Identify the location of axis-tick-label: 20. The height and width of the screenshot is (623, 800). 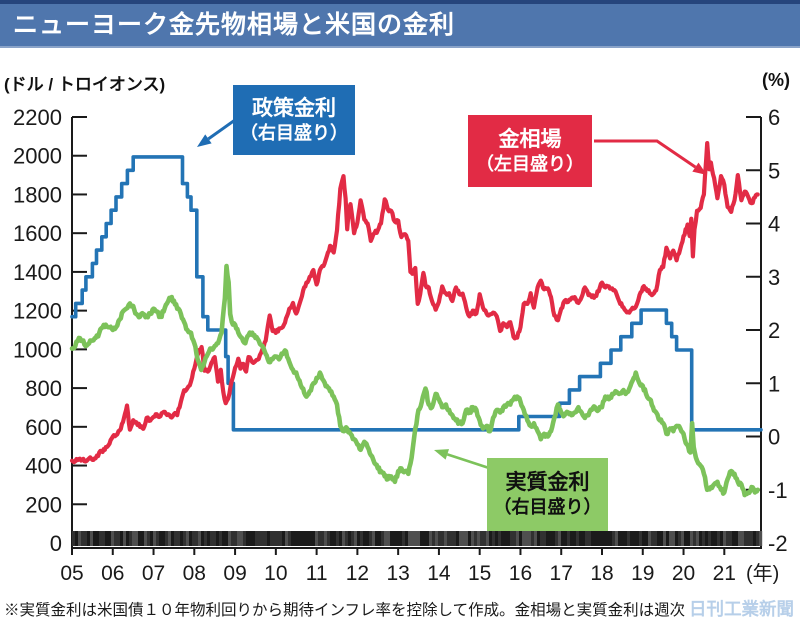
(683, 573).